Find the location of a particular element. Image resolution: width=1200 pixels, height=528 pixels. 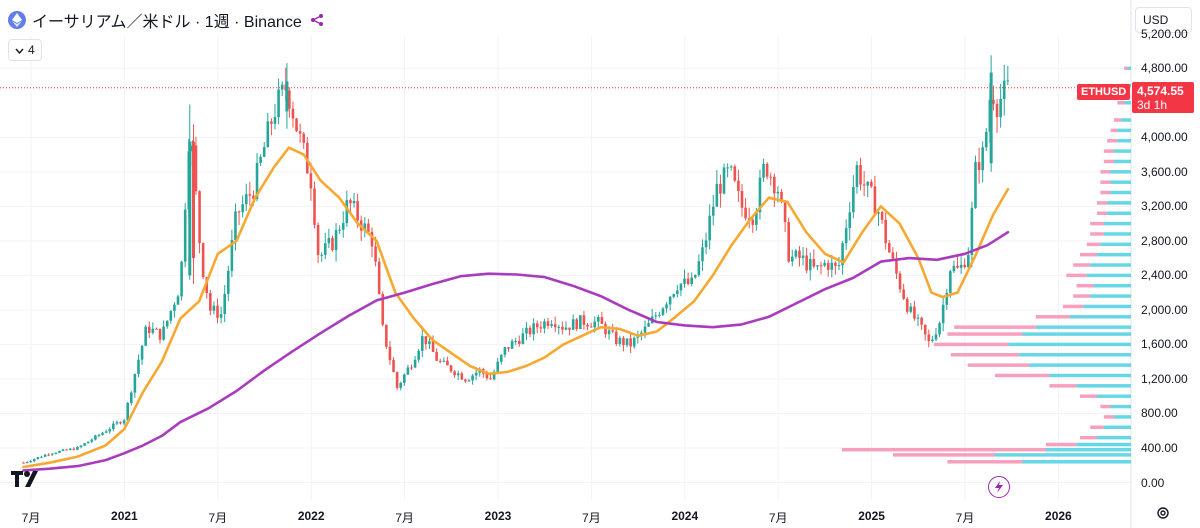

y-tick-label: 1,200.00 is located at coordinates (1164, 378).